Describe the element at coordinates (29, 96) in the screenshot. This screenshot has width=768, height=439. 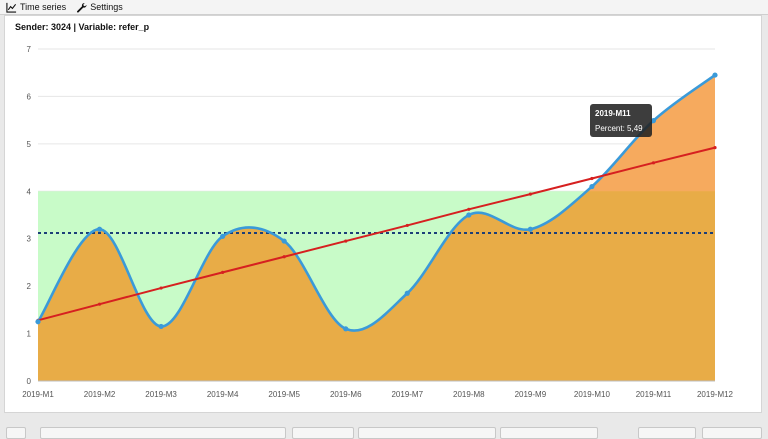
I see `y-tick-label: 6` at that location.